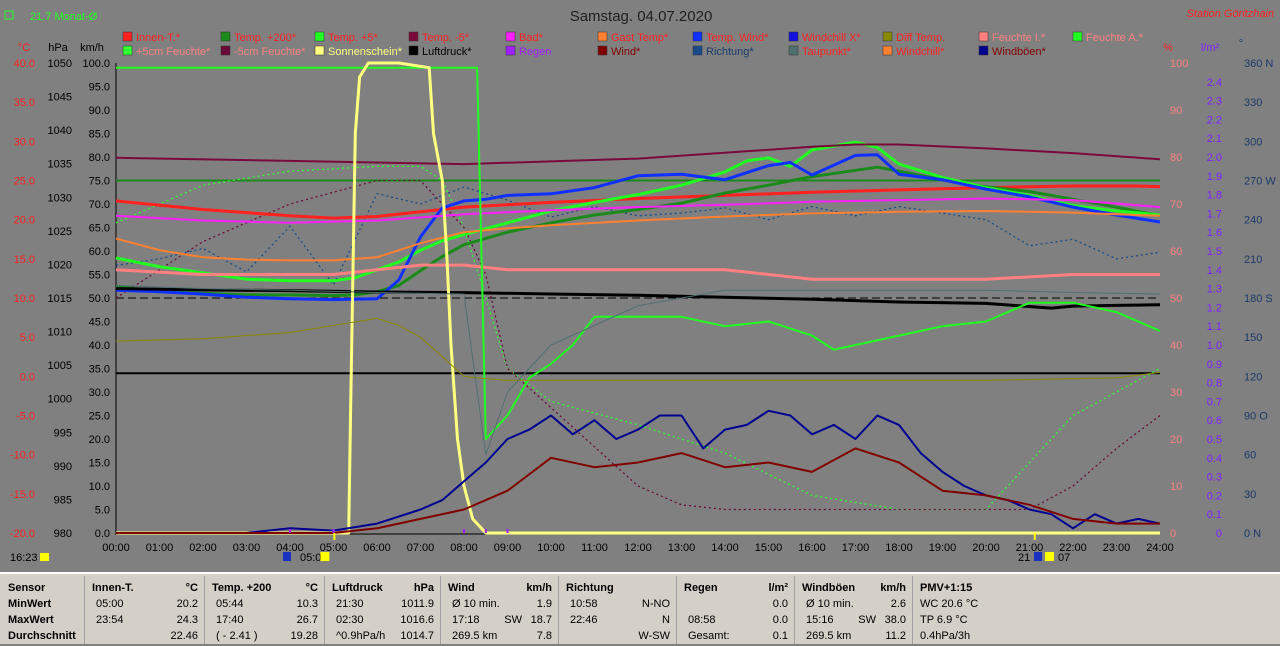 This screenshot has height=646, width=1280. Describe the element at coordinates (230, 604) in the screenshot. I see `stats-cell: 05:44` at that location.